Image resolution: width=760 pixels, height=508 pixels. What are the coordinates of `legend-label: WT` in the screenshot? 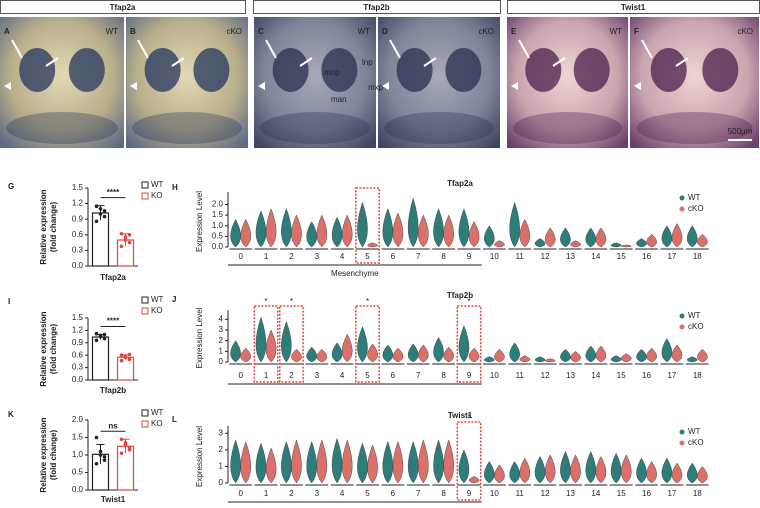 It's located at (157, 184).